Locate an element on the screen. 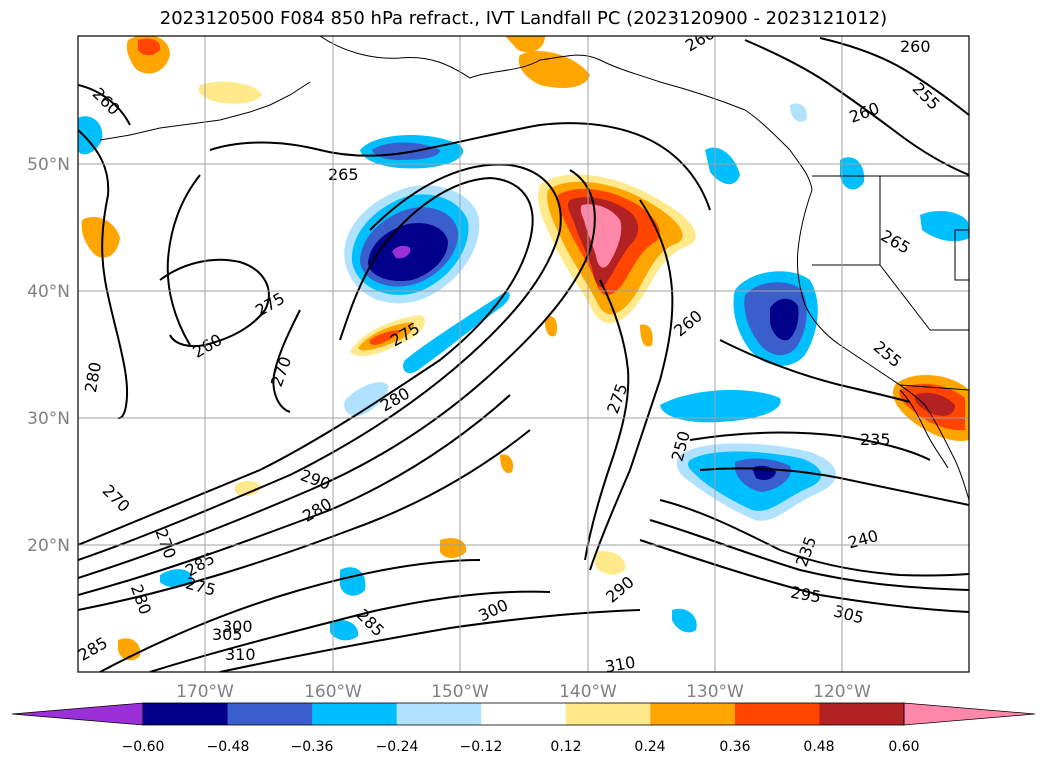 The image size is (1047, 765). longitude-labels: 170°W 160°W 150°W 140°W 130°W 120°W is located at coordinates (523, 692).